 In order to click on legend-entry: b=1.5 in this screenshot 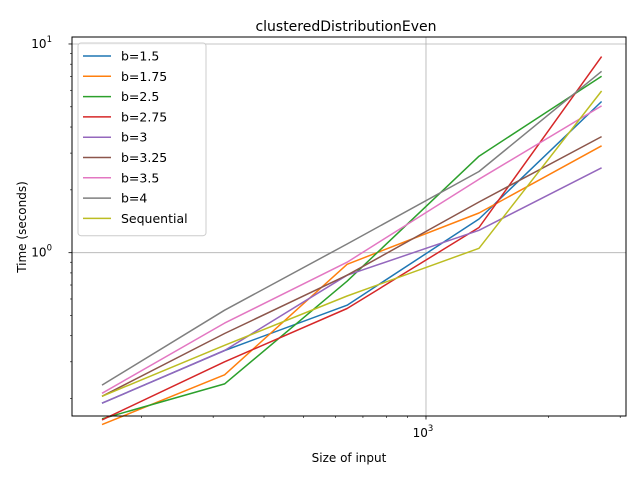, I will do `click(140, 56)`.